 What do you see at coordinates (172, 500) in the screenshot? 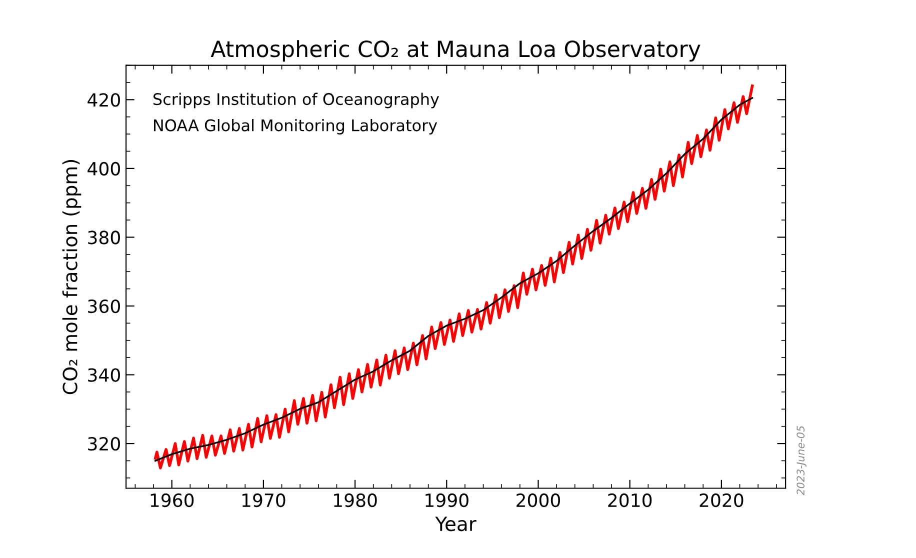
I see `x-tick-label: 1960` at bounding box center [172, 500].